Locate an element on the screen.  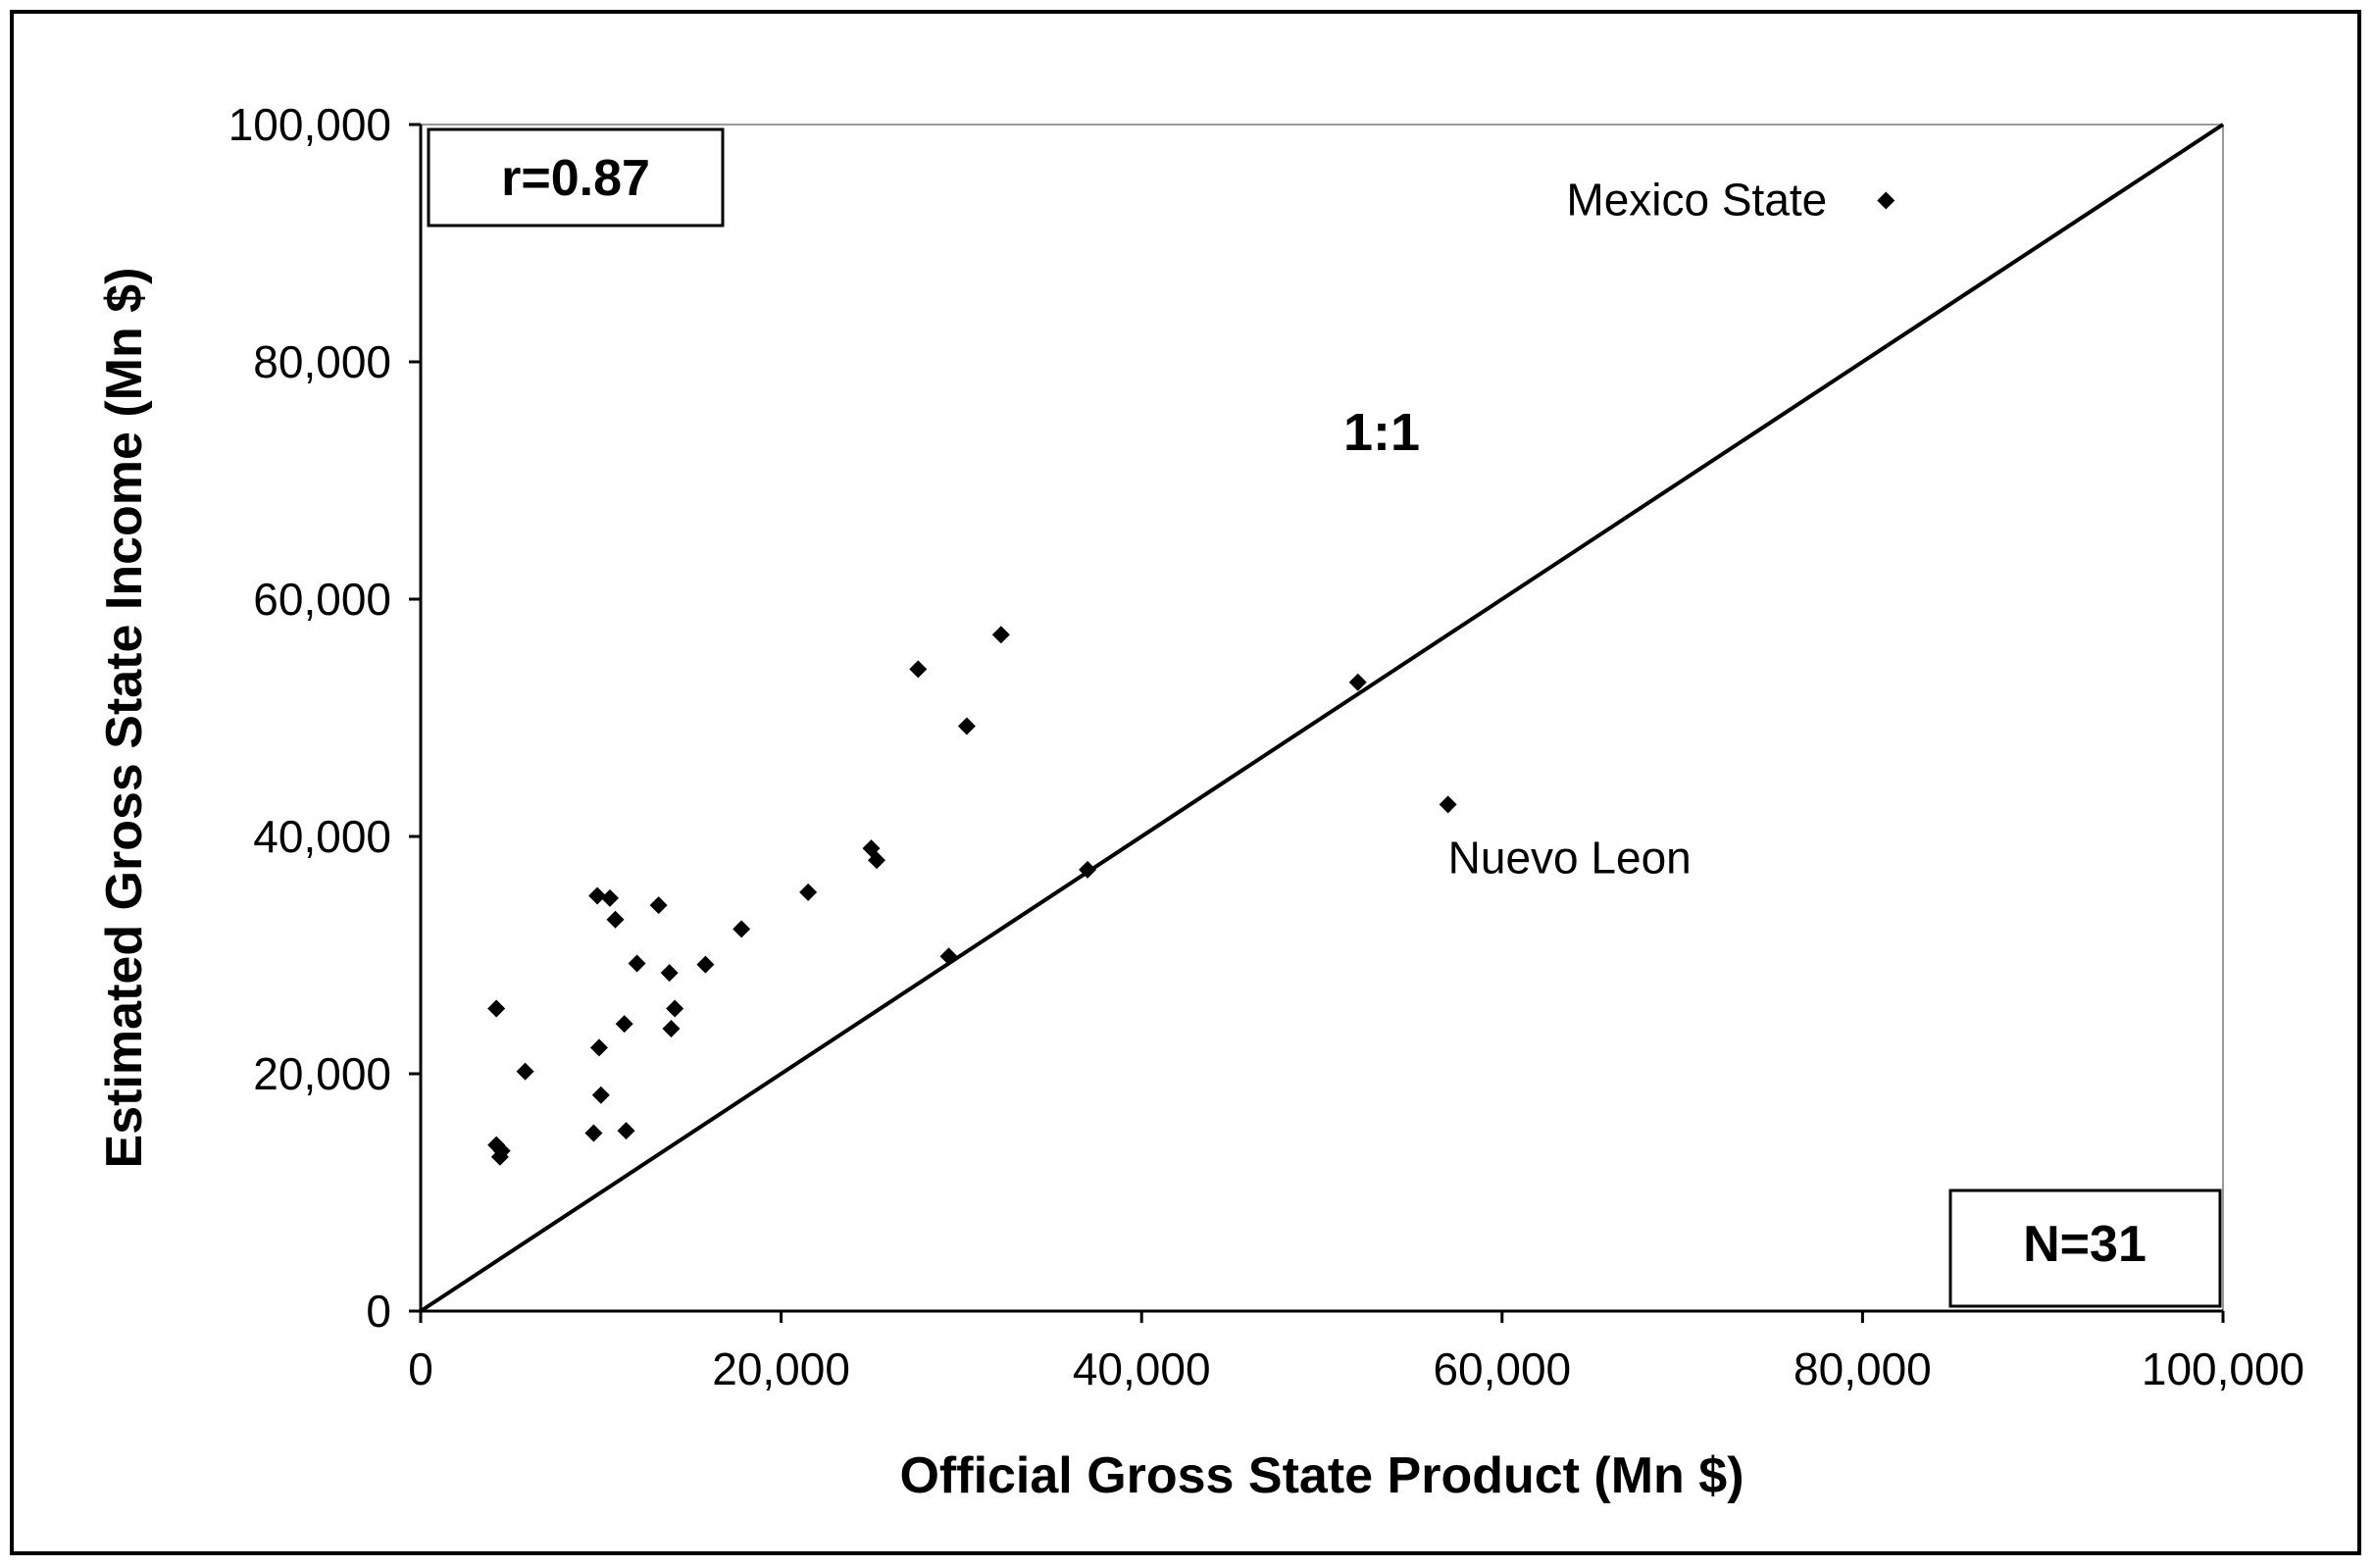
x-tick-label: 80,000 is located at coordinates (1863, 1368).